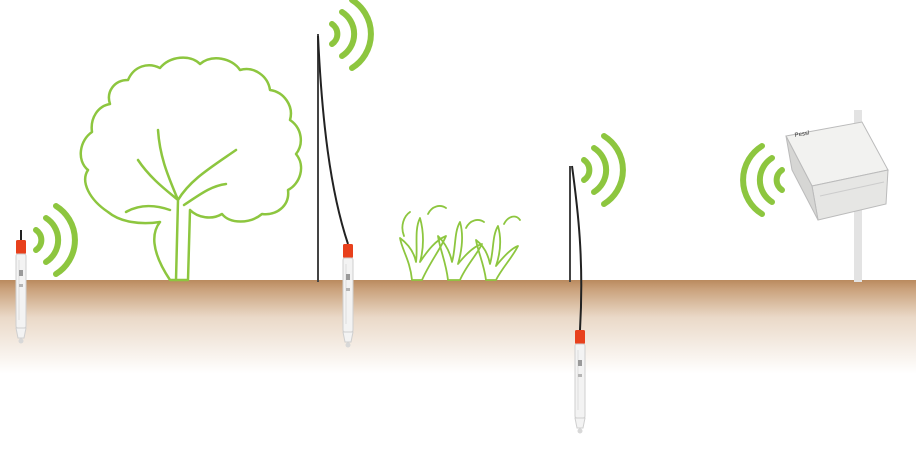  I want to click on data-logger-station: Pessl, so click(816, 196).